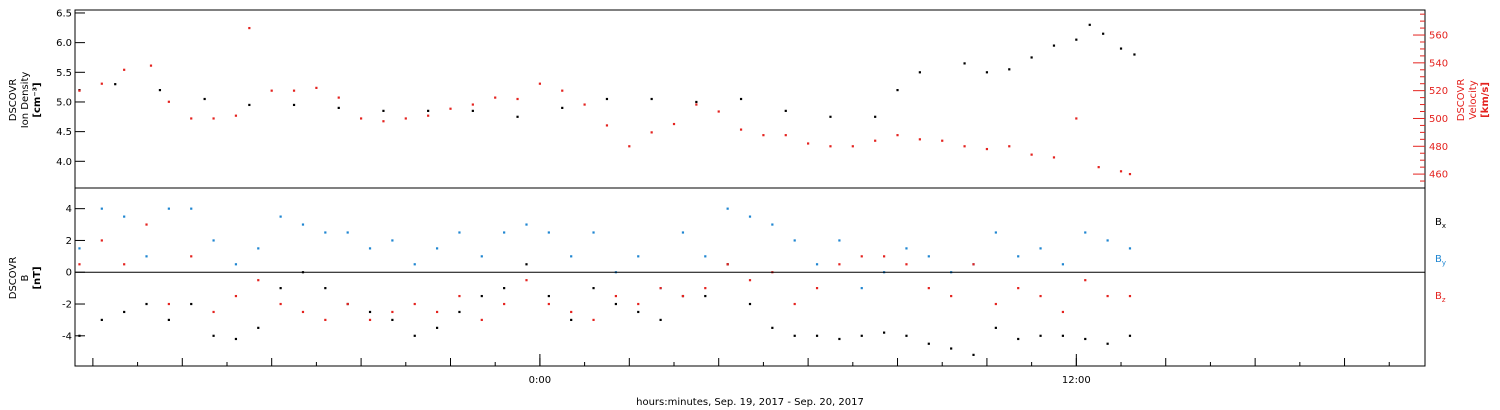 The image size is (1500, 410). What do you see at coordinates (1438, 175) in the screenshot?
I see `top-right-tick-label-0: 460` at bounding box center [1438, 175].